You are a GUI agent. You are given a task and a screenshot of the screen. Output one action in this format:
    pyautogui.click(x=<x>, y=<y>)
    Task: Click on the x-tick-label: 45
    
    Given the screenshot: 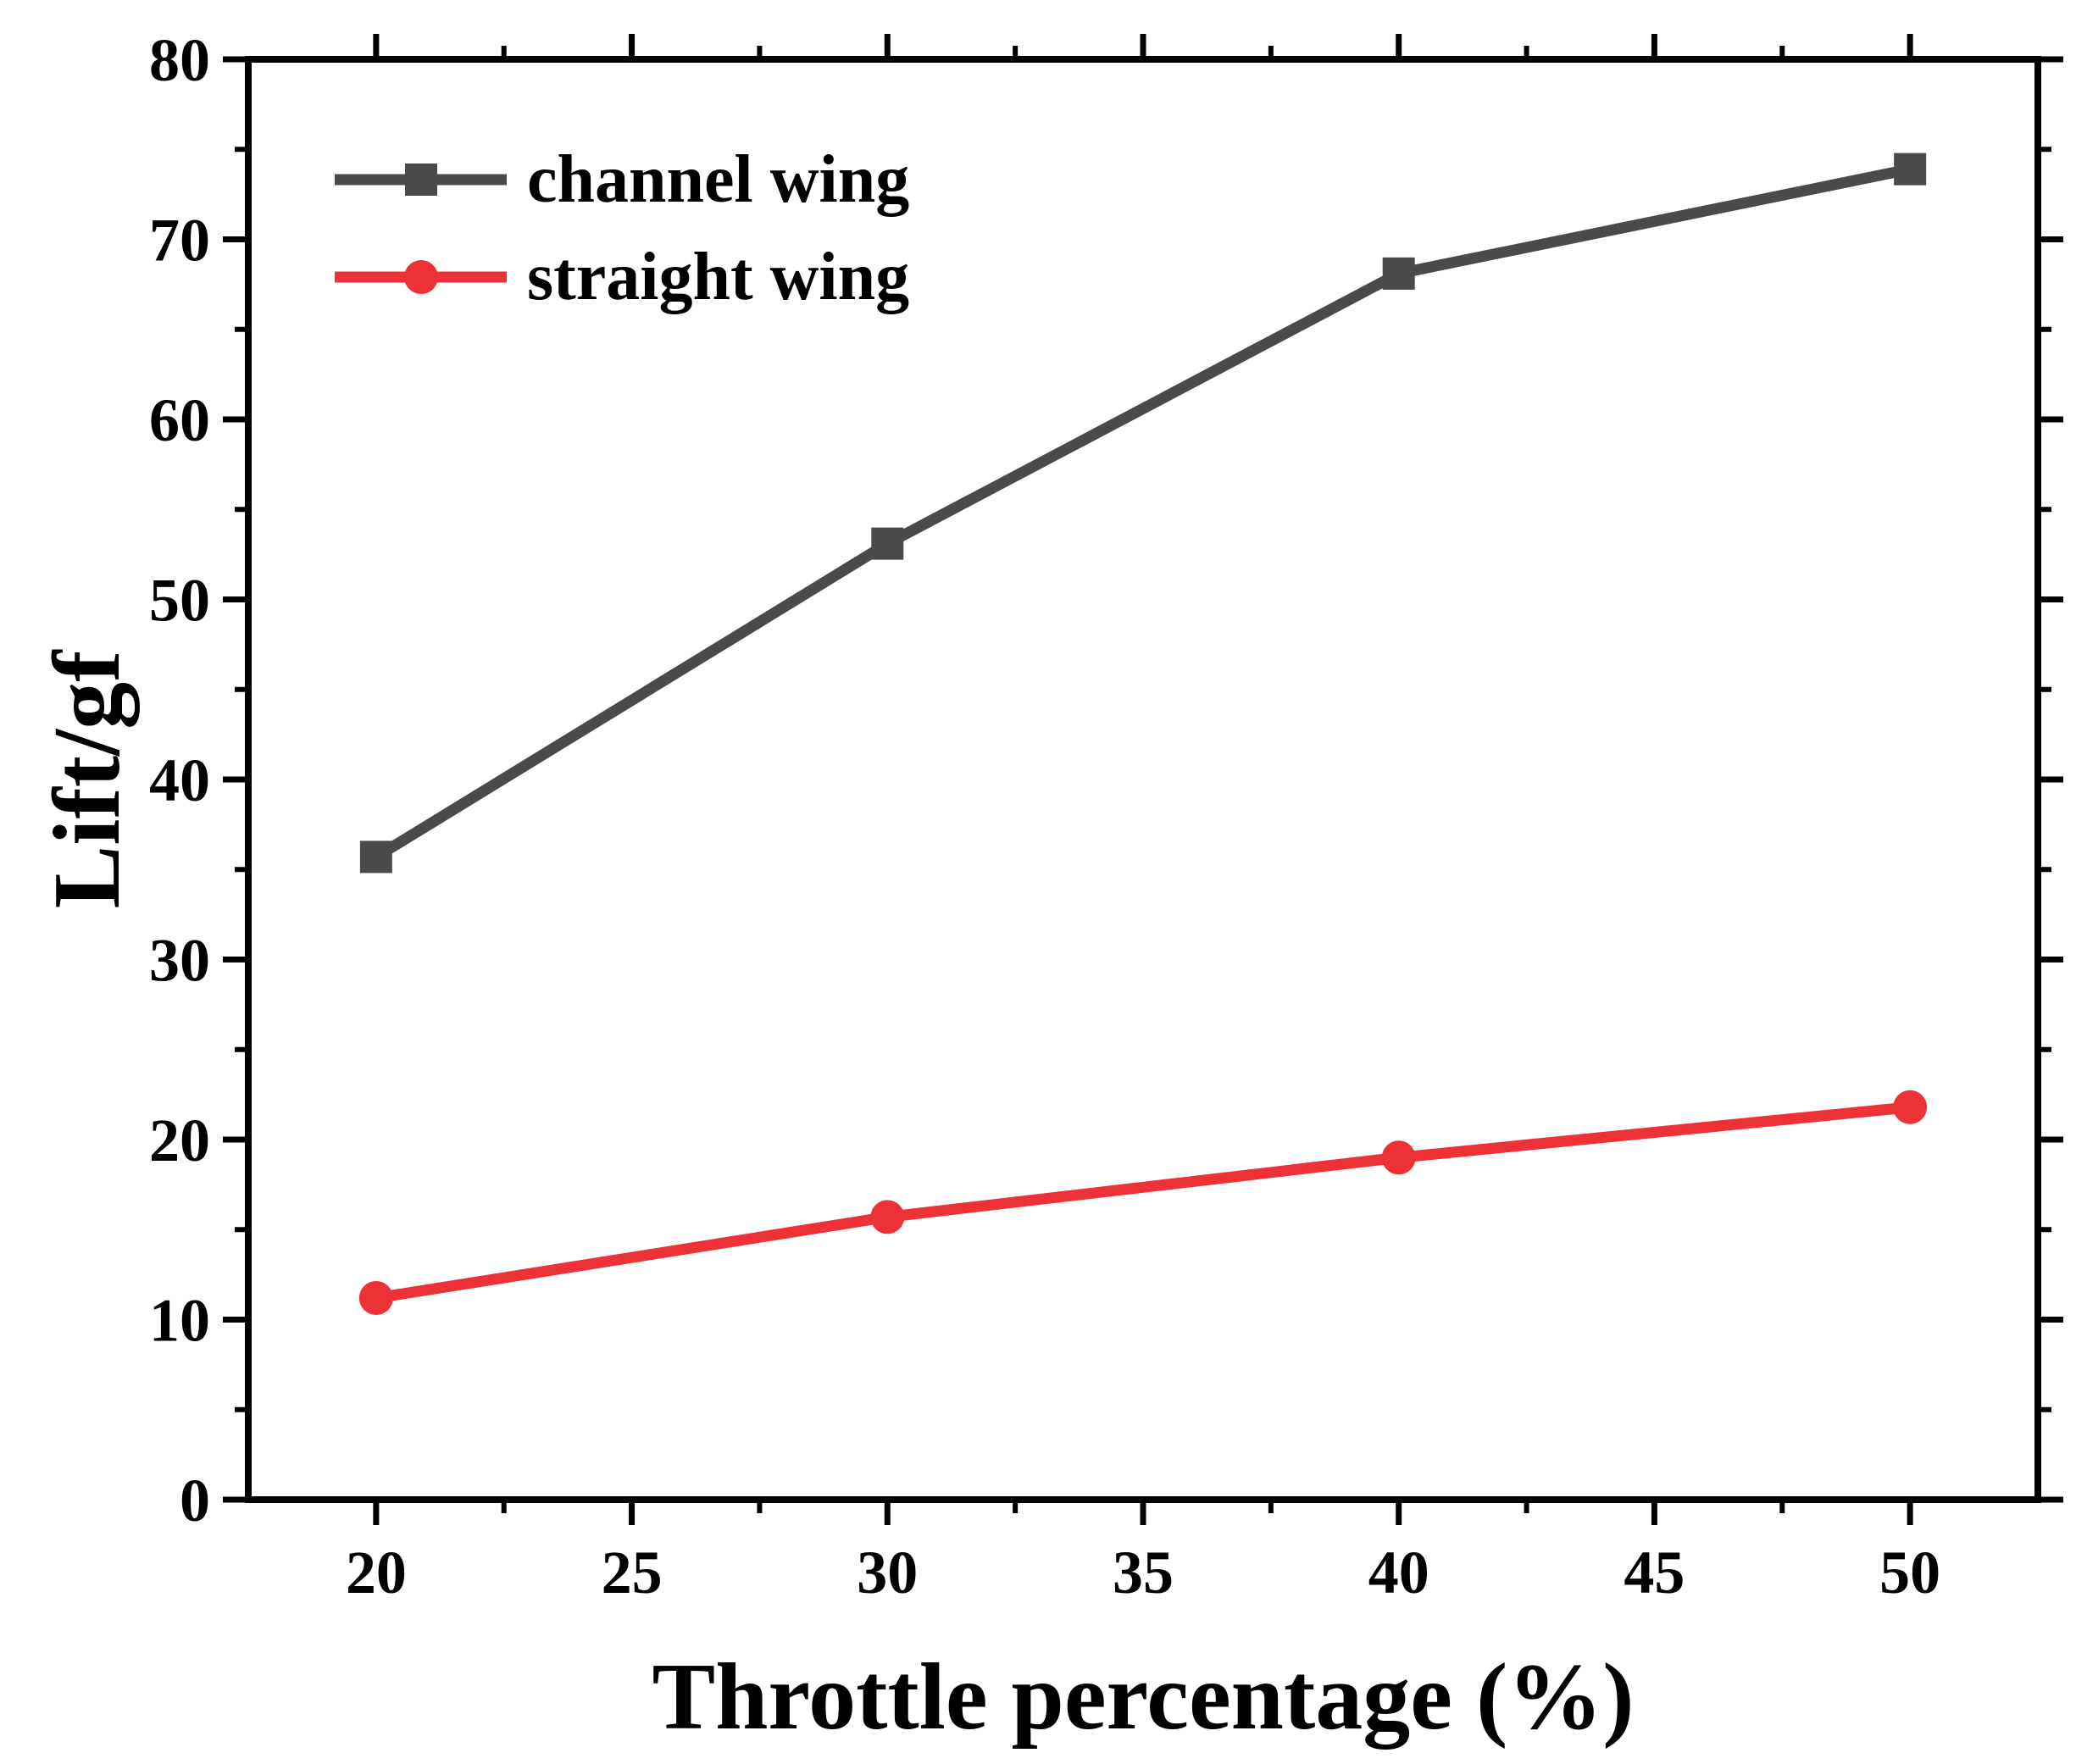 What is the action you would take?
    pyautogui.click(x=1654, y=1572)
    